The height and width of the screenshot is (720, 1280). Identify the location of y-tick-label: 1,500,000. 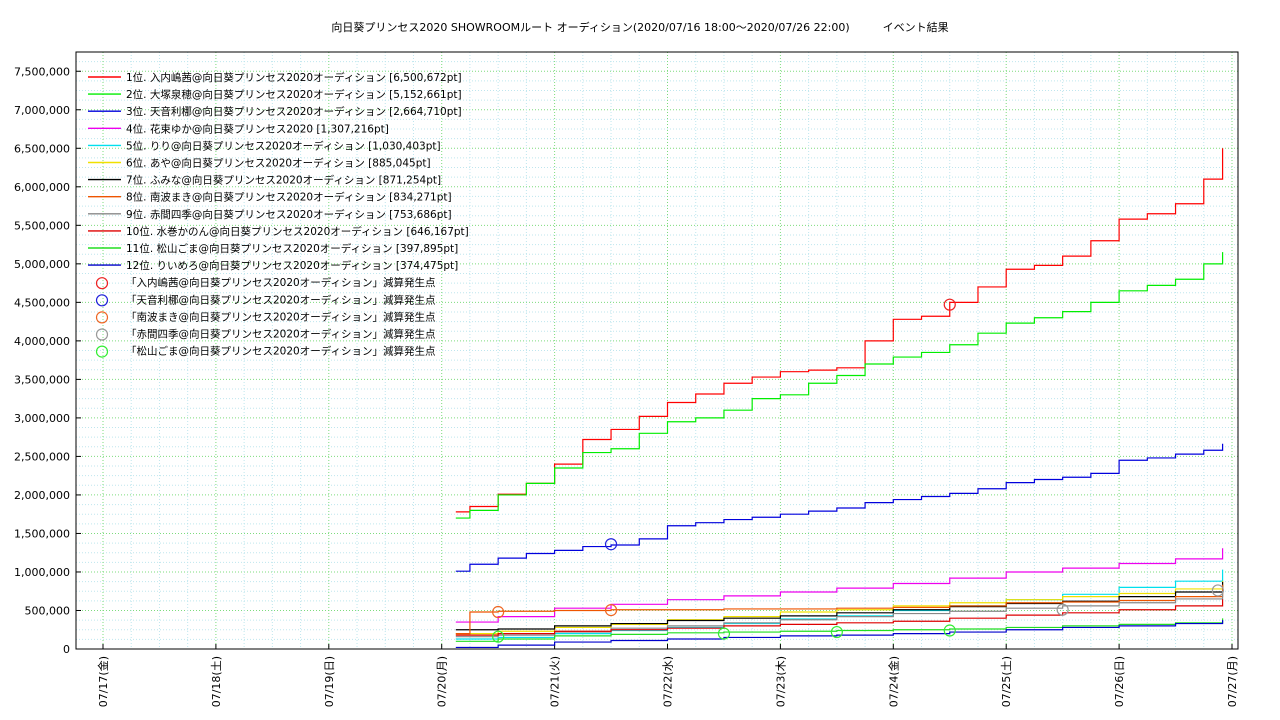
(42, 533).